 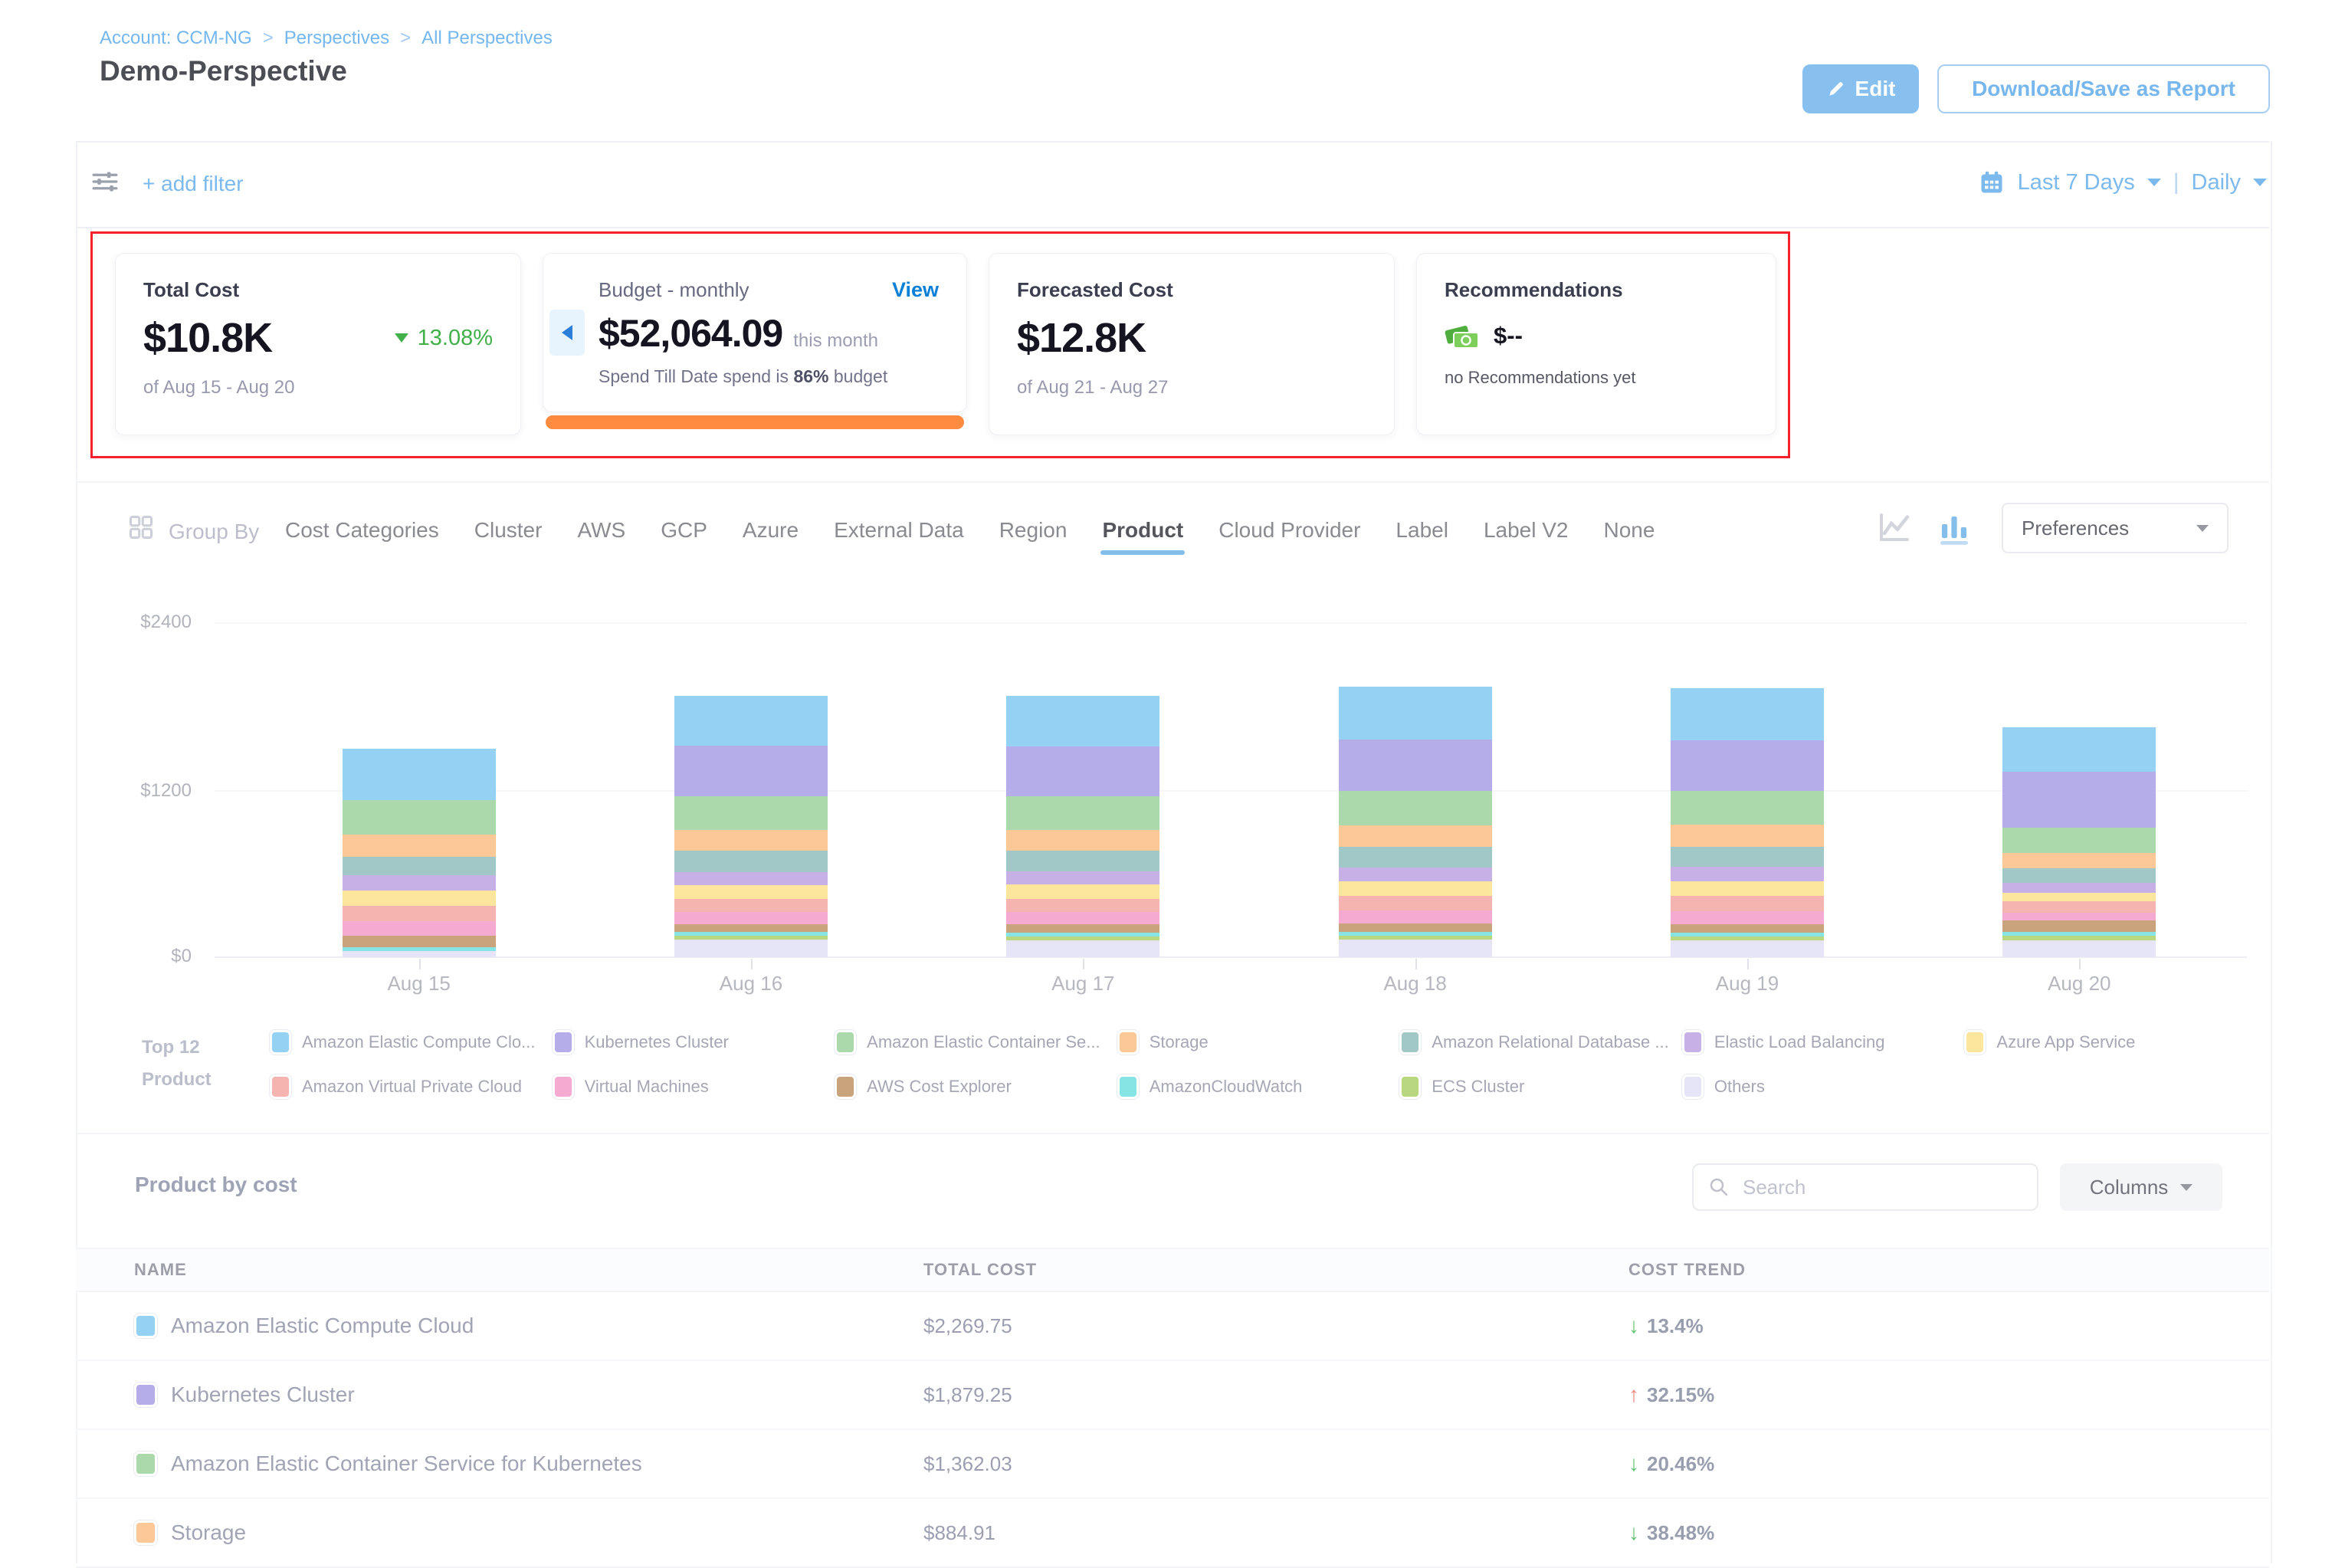 I want to click on breadcrumb-all-perspectives: All Perspectives, so click(x=487, y=38).